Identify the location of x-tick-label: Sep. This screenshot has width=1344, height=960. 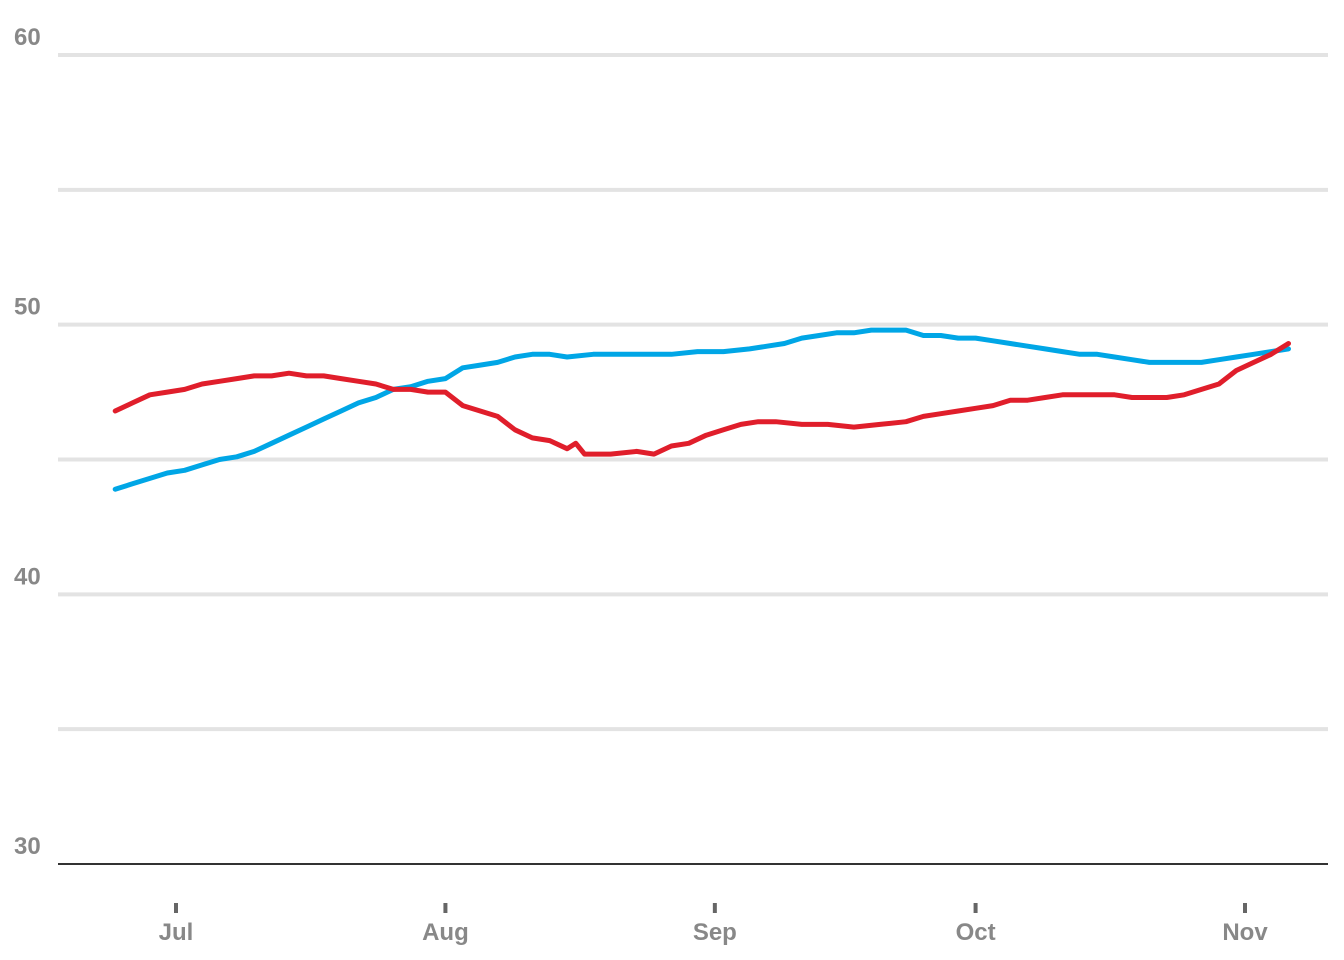
(715, 932).